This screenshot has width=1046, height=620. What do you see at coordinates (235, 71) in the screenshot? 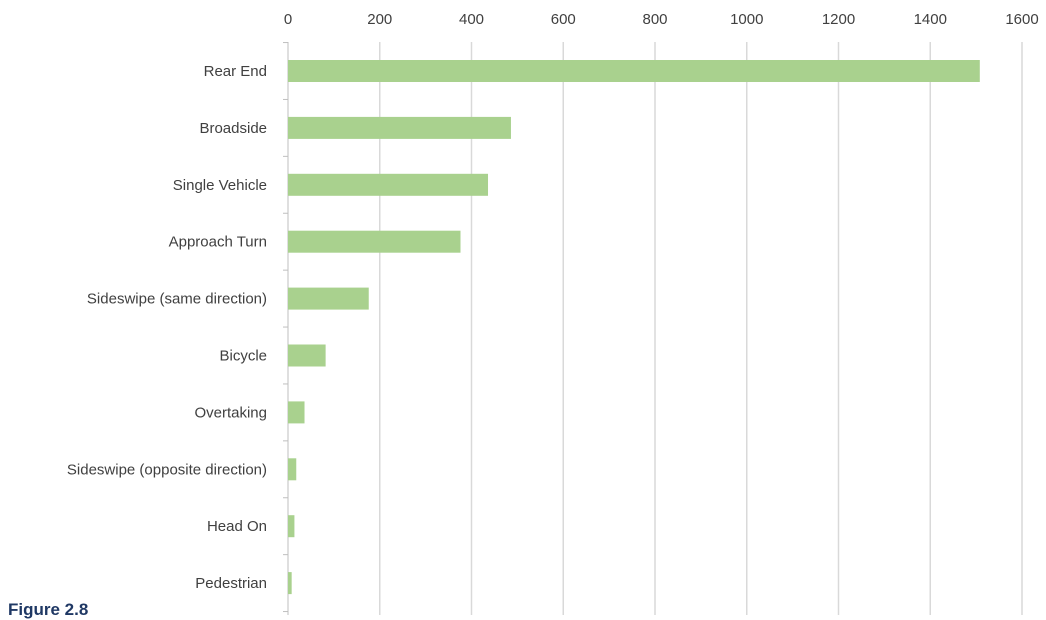
I see `category-label: Rear End` at bounding box center [235, 71].